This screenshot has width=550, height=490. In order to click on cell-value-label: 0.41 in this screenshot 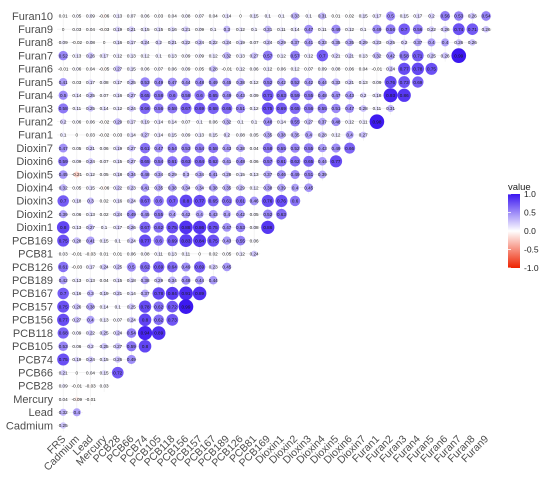, I will do `click(226, 161)`.